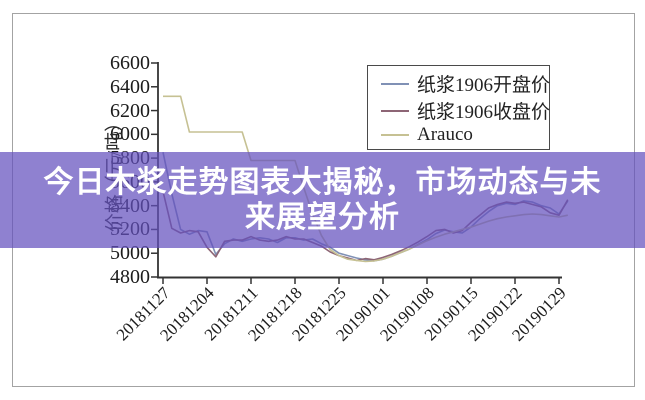 The image size is (645, 400). What do you see at coordinates (322, 182) in the screenshot?
I see `banner-title-line1: 今日木浆走势图表大揭秘，市场动态与未` at bounding box center [322, 182].